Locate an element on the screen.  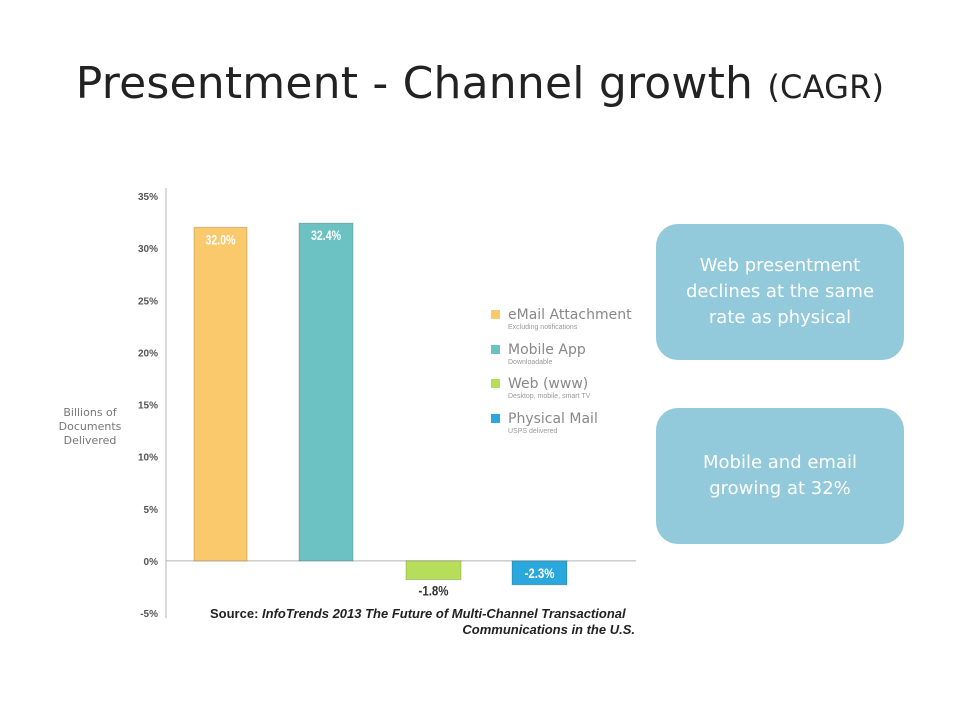
title-text: Presentment - Channel growth is located at coordinates (414, 83).